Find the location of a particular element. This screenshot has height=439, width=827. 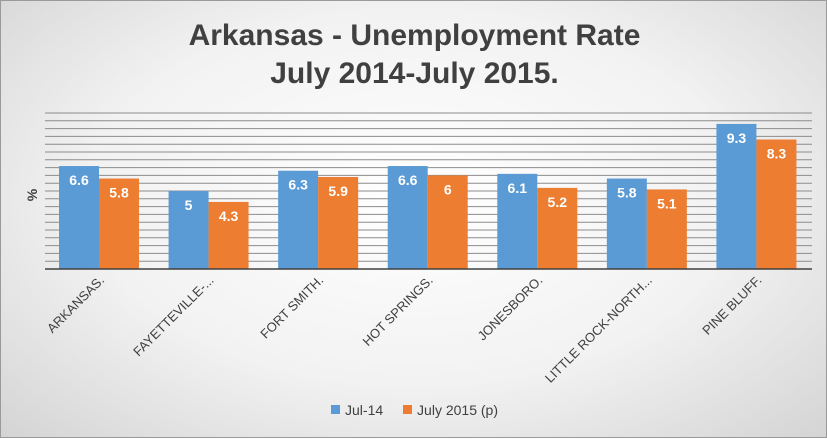

x-tick-label-5: JONESBORO. is located at coordinates (510, 308).